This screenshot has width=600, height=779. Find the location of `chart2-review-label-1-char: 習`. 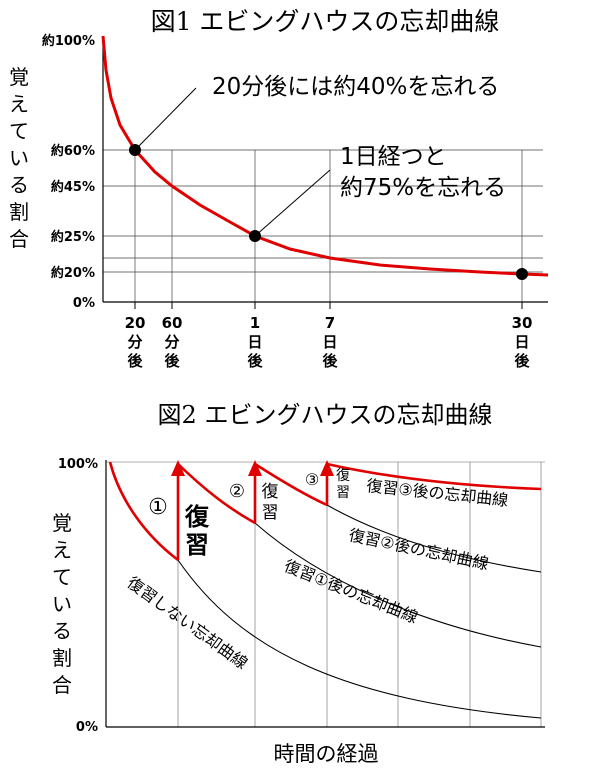

chart2-review-label-1-char: 習 is located at coordinates (197, 545).